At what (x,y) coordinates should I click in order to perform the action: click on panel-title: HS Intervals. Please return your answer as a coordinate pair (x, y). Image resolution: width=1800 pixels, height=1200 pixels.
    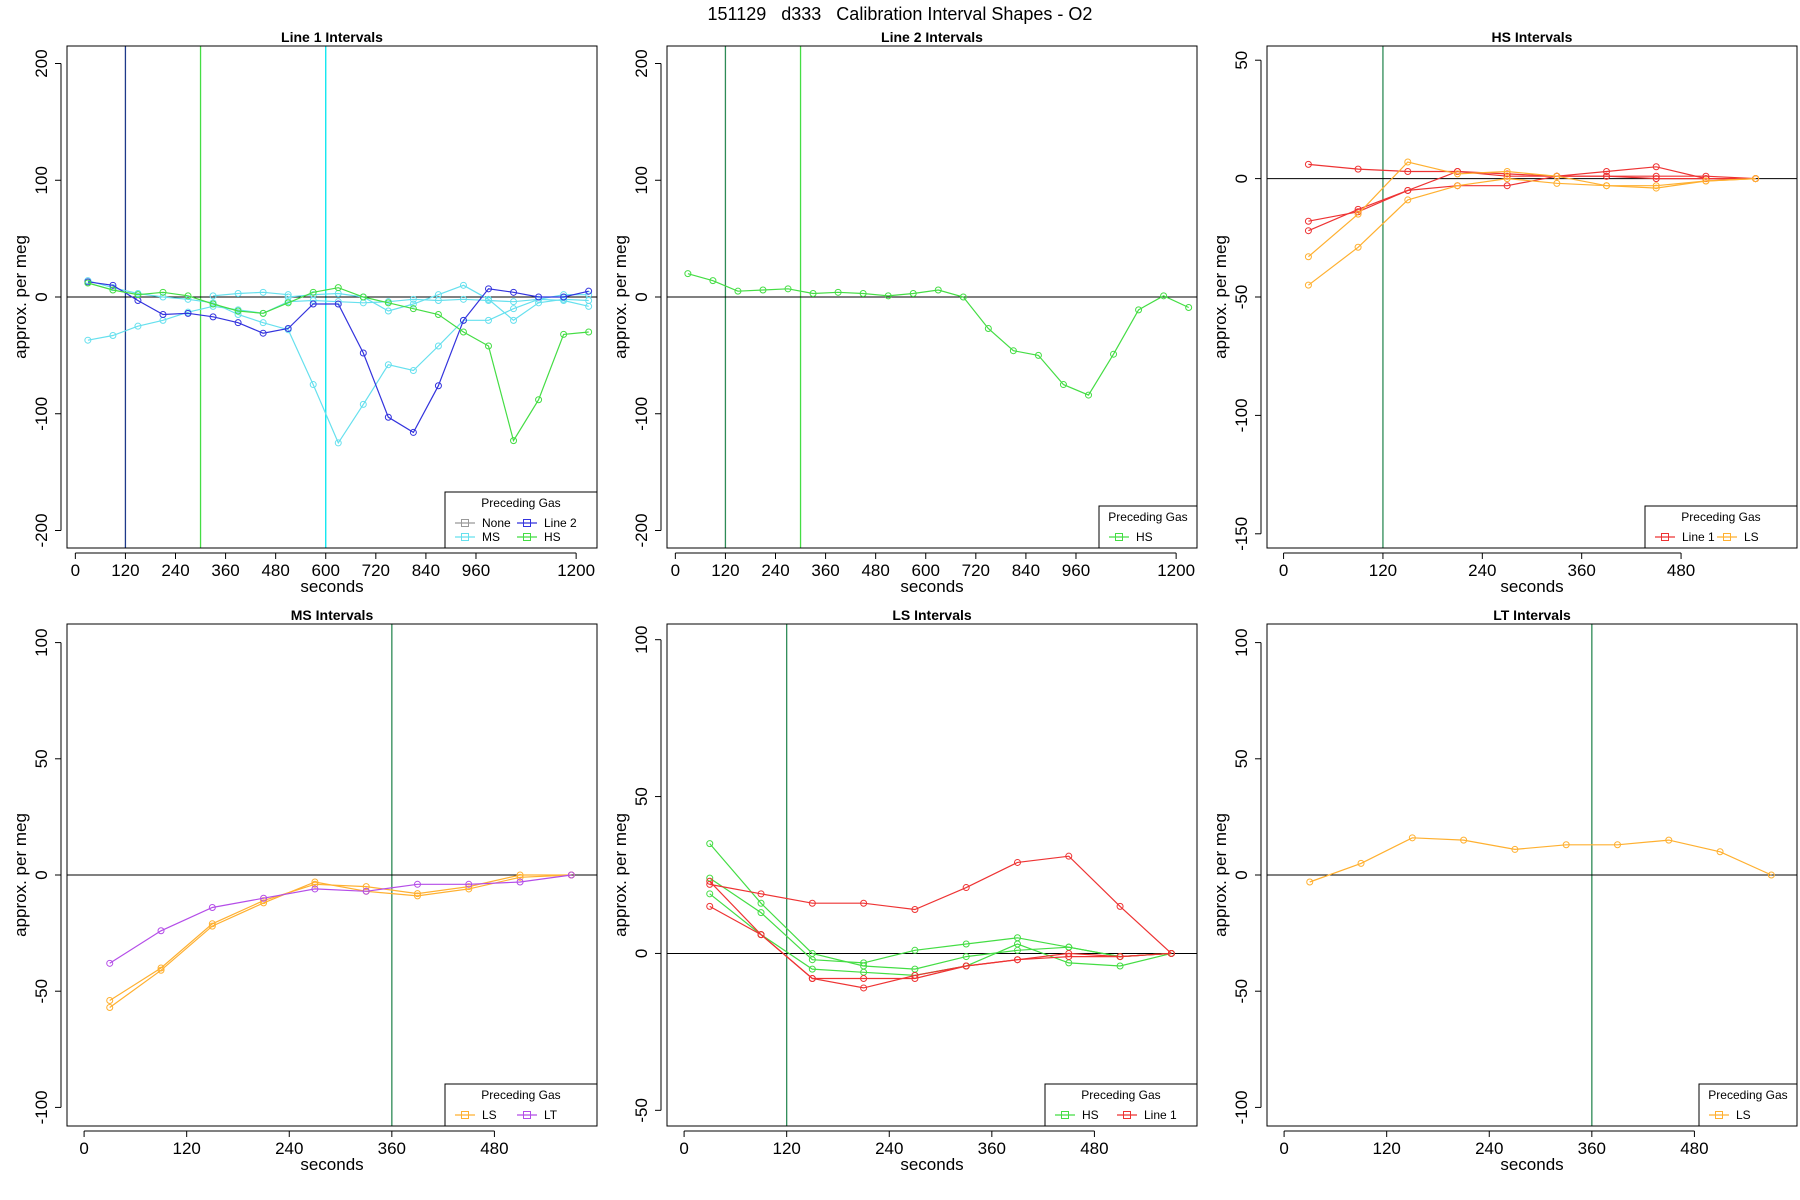
    Looking at the image, I should click on (1532, 37).